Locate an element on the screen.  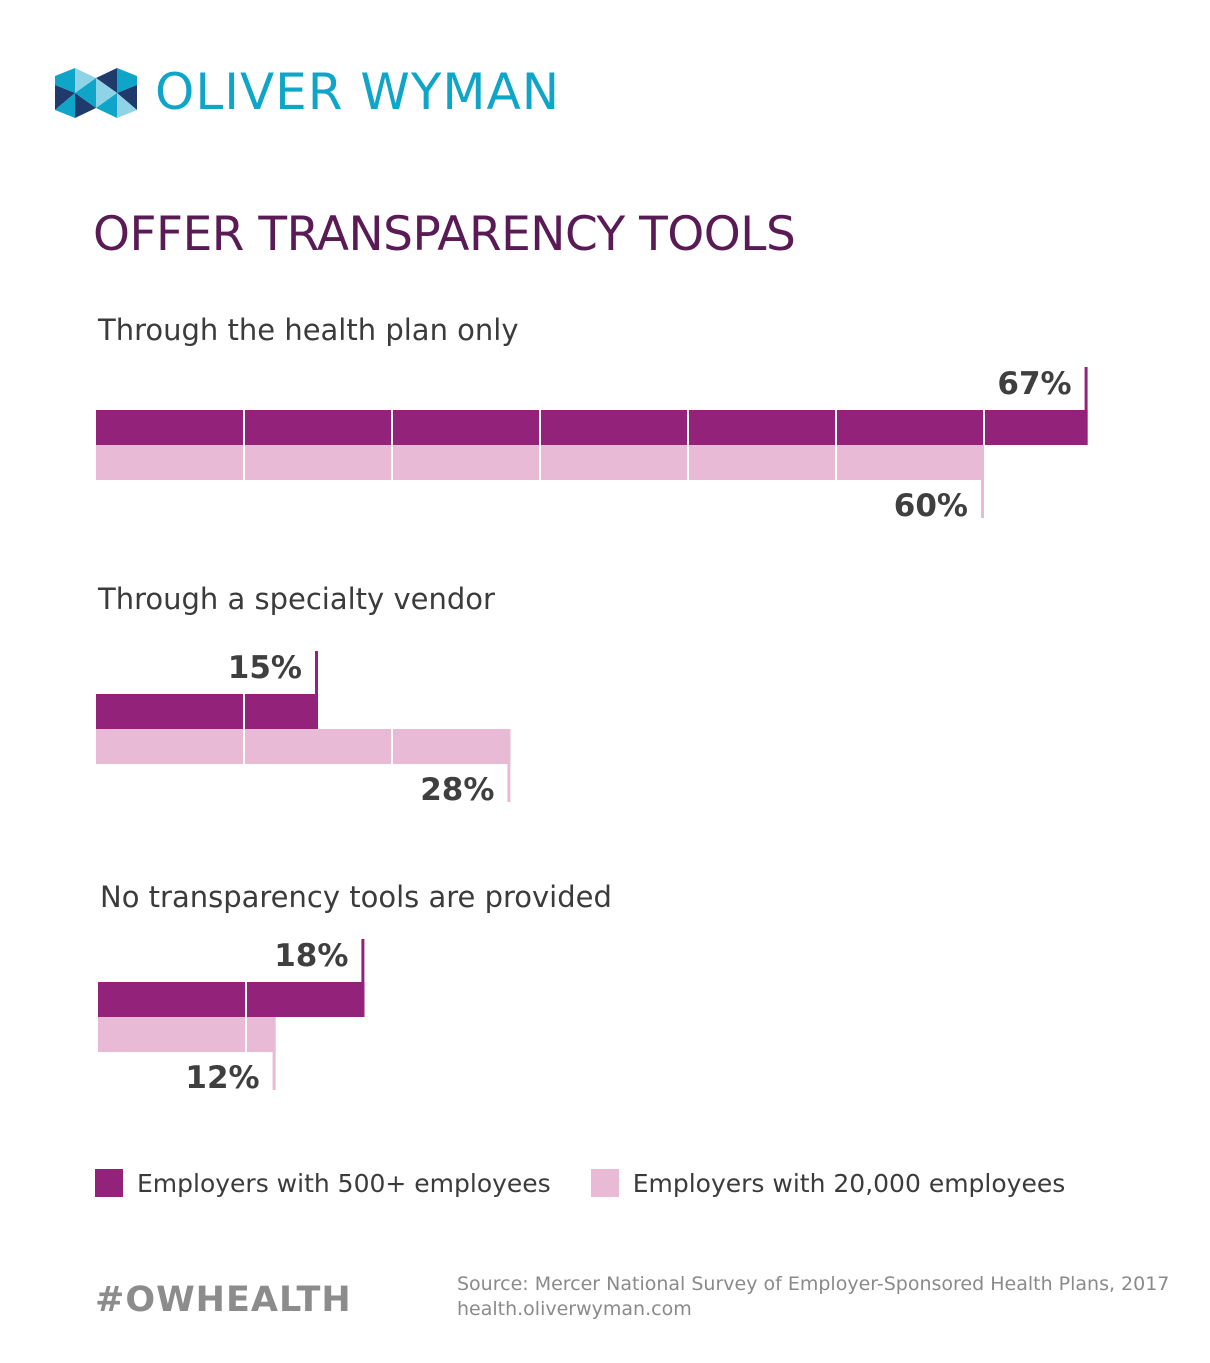
hashtag: #OWHEALTH is located at coordinates (223, 1300).